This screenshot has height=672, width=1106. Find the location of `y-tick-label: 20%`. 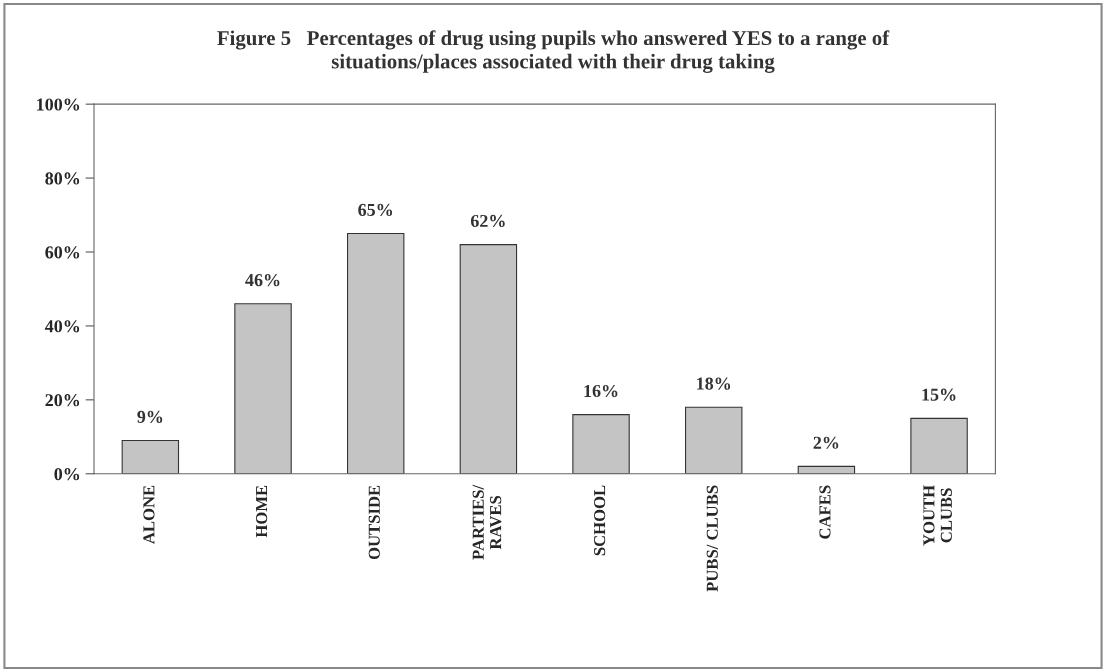

y-tick-label: 20% is located at coordinates (62, 400).